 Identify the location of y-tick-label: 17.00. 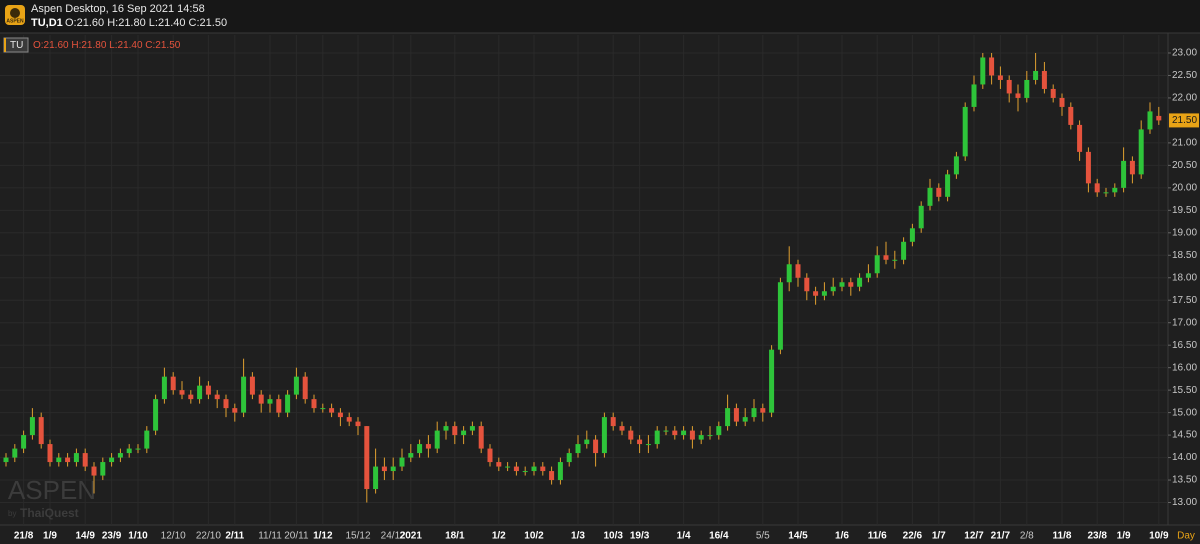
(1184, 322).